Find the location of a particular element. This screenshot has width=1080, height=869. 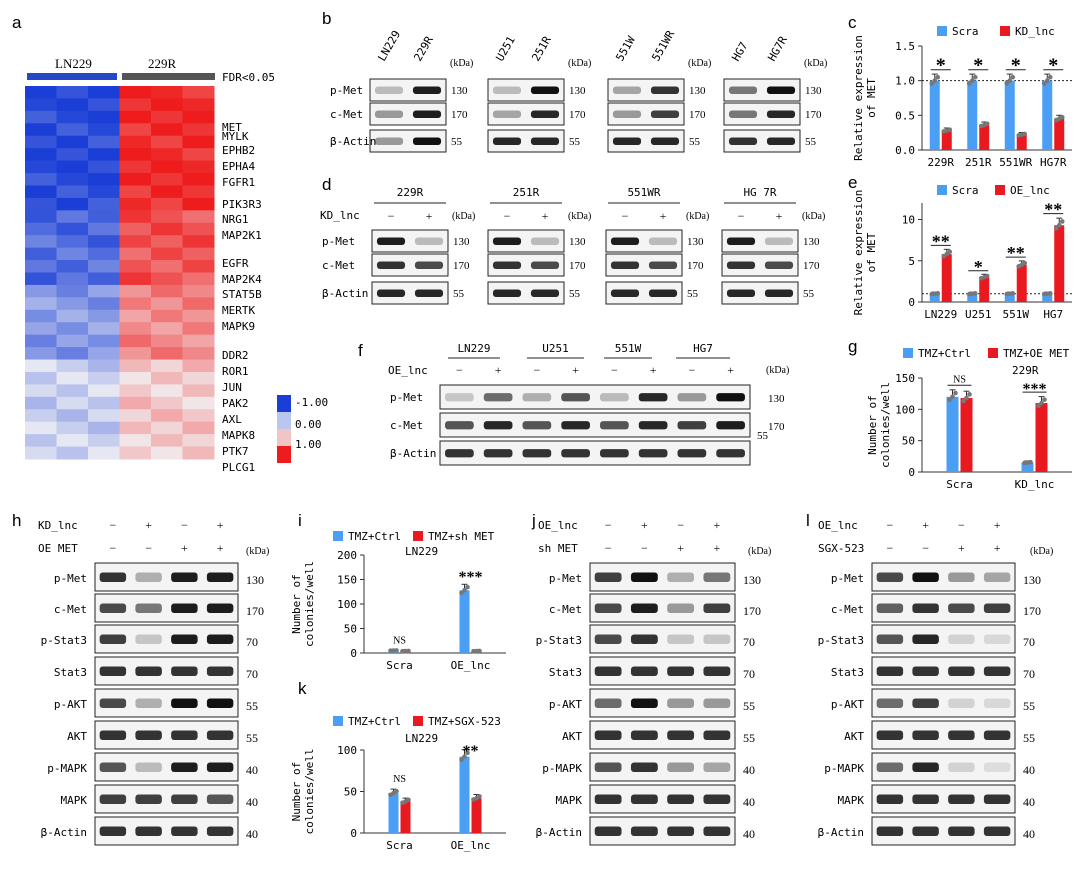

legend-swatch is located at coordinates (338, 536).